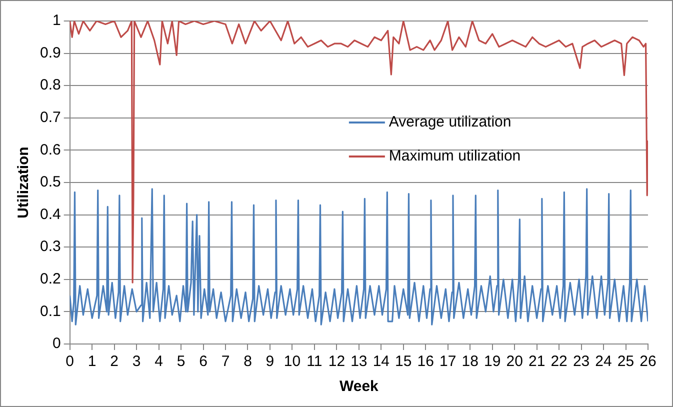  I want to click on y-tick-label: 0.4, so click(50, 214).